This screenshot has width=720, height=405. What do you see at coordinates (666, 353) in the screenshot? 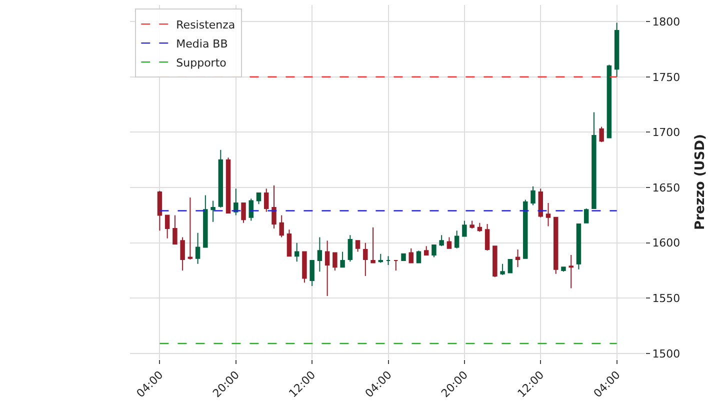
I see `y-tick-label: 1500` at bounding box center [666, 353].